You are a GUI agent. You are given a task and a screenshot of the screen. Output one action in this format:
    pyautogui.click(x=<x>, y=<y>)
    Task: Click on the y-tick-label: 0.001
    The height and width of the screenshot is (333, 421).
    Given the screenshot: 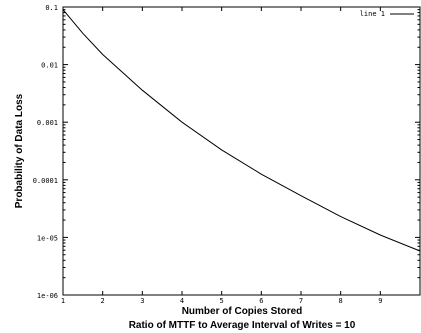 What is the action you would take?
    pyautogui.click(x=47, y=123)
    